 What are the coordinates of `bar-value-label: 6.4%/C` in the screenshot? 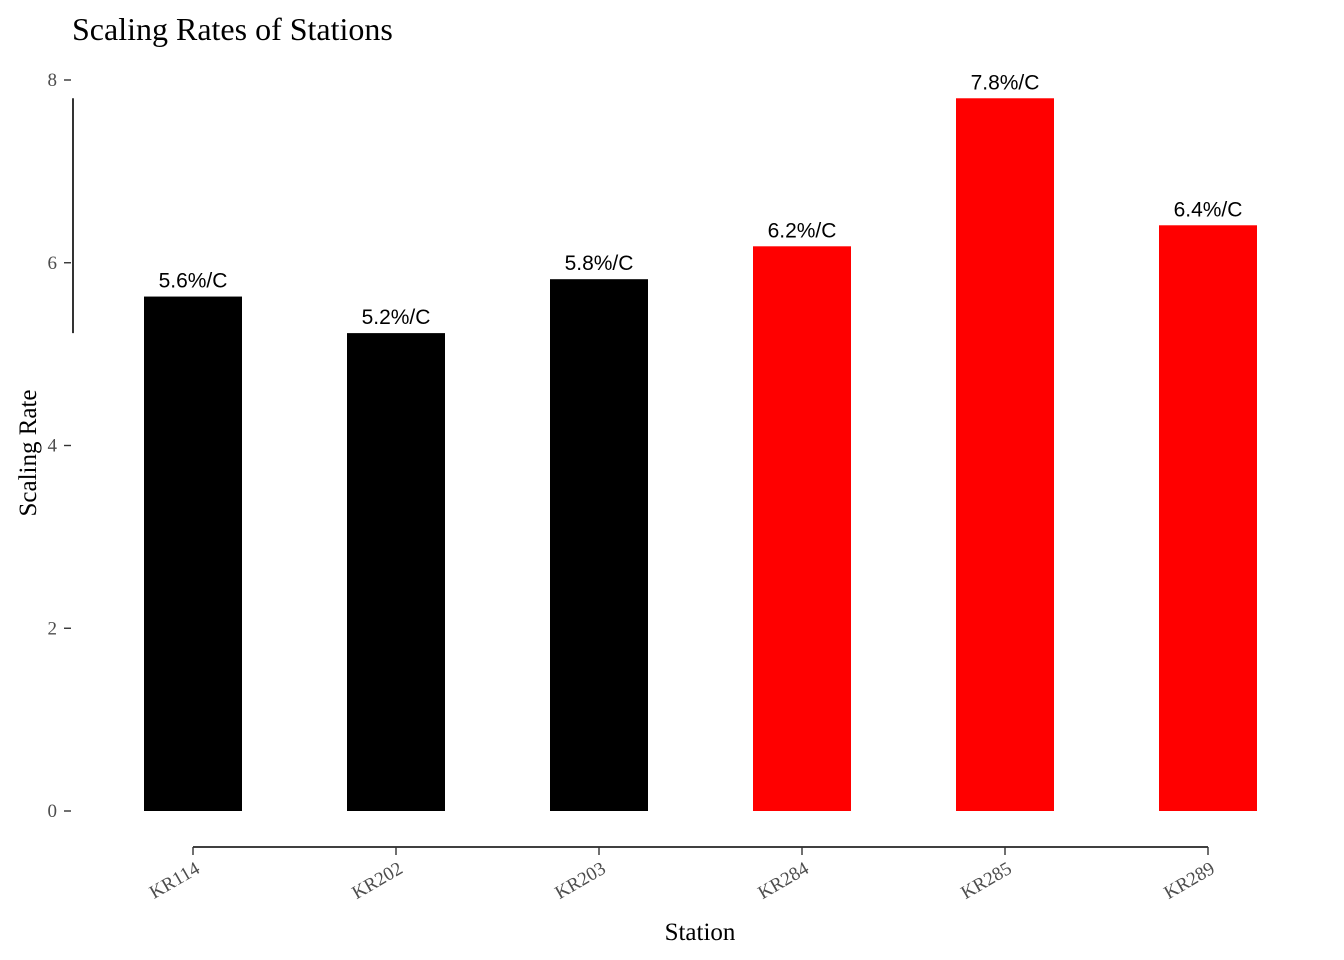 It's located at (1208, 209).